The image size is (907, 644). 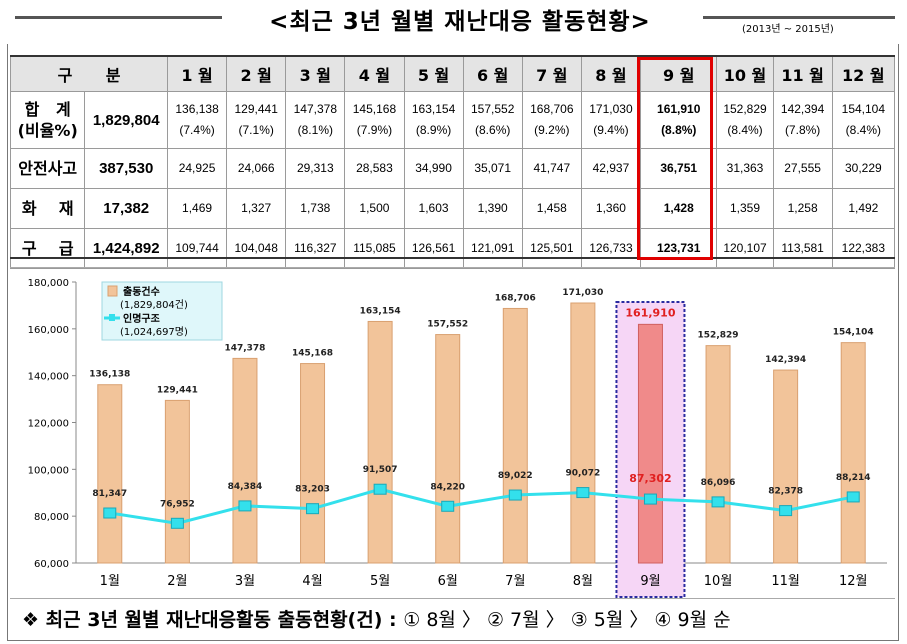 What do you see at coordinates (315, 73) in the screenshot?
I see `month-header: 3 월` at bounding box center [315, 73].